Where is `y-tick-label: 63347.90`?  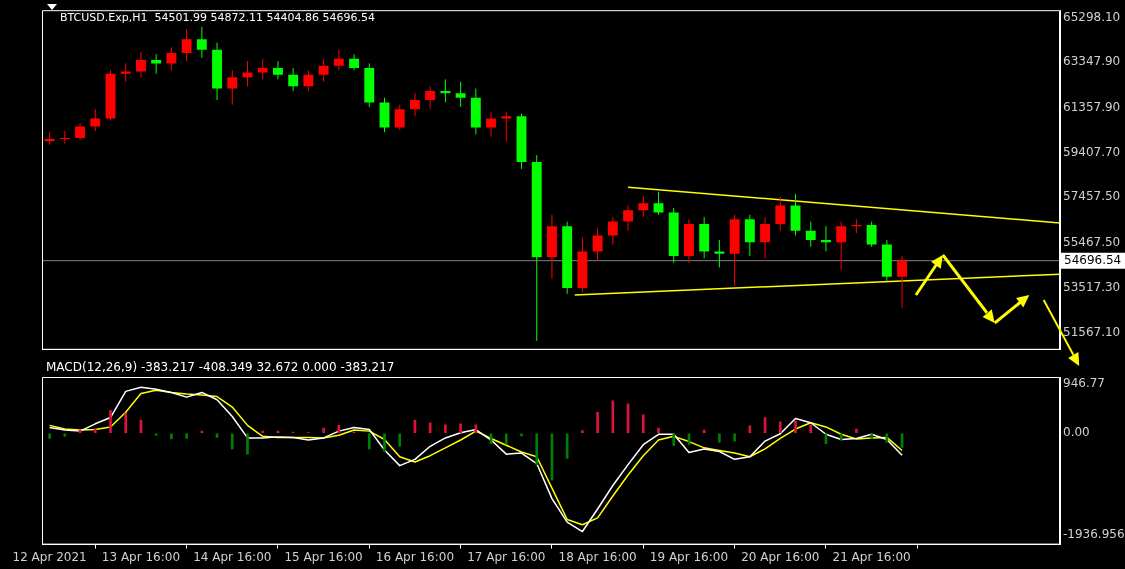
y-tick-label: 63347.90 is located at coordinates (1092, 61).